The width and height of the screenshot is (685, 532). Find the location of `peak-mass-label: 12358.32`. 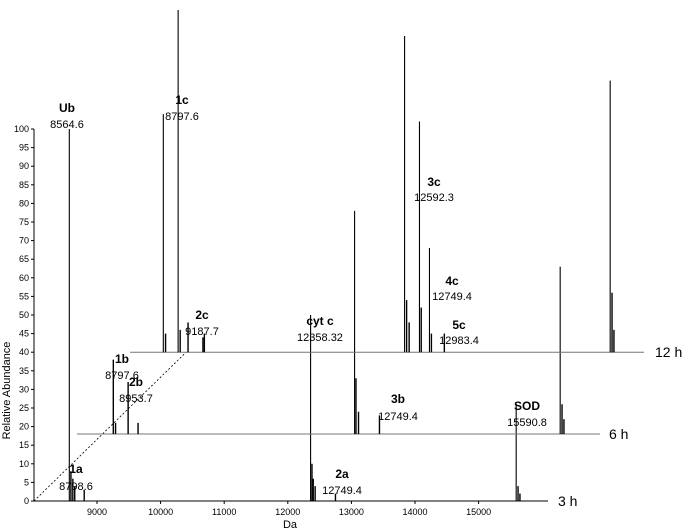

peak-mass-label: 12358.32 is located at coordinates (320, 338).